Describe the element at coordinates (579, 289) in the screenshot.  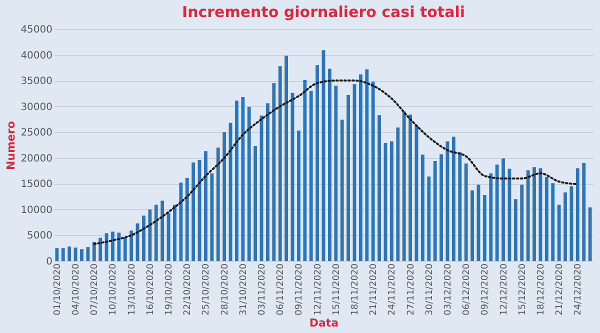
I see `x-tick-label: 24/12/2020` at that location.